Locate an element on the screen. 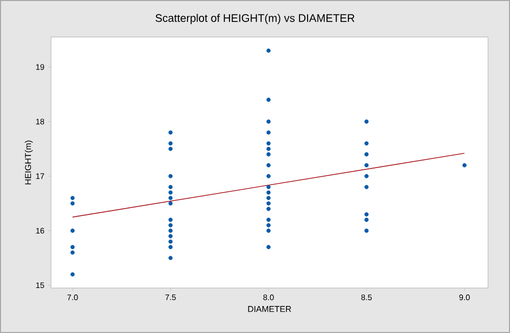  y-tick-label: 18 is located at coordinates (40, 121).